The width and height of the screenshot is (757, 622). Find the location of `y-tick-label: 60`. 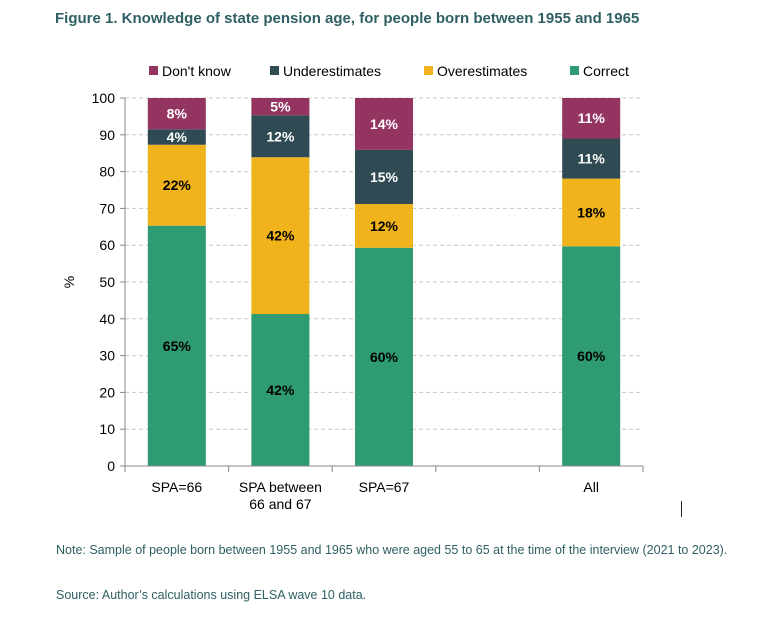

y-tick-label: 60 is located at coordinates (107, 245).